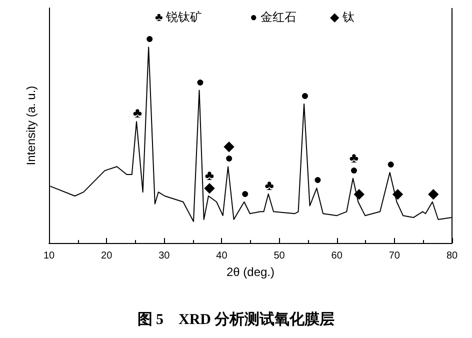 Image resolution: width=472 pixels, height=338 pixels. I want to click on x-tick-label: 10, so click(49, 256).